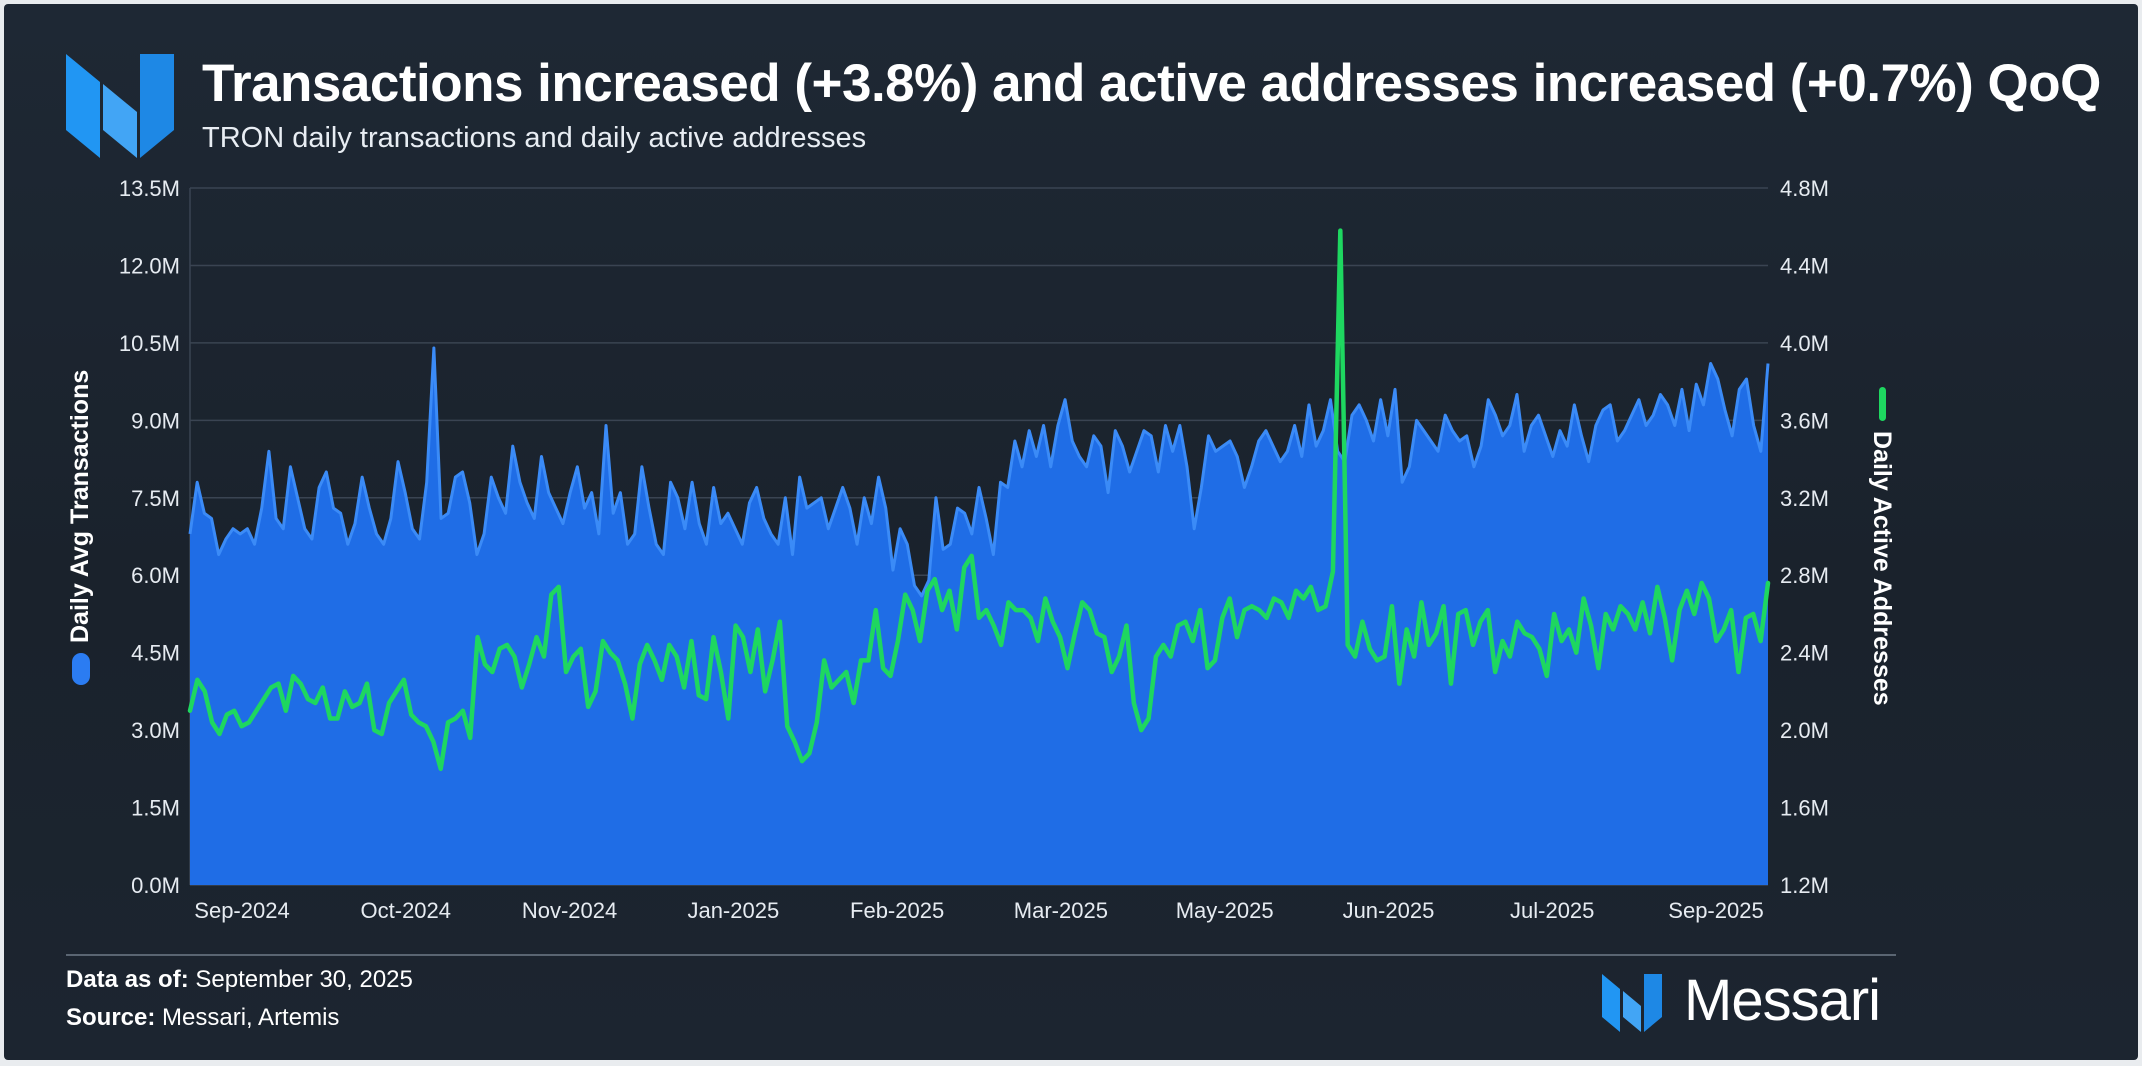 The width and height of the screenshot is (2142, 1066). What do you see at coordinates (1061, 910) in the screenshot?
I see `x-tick-label: Mar-2025` at bounding box center [1061, 910].